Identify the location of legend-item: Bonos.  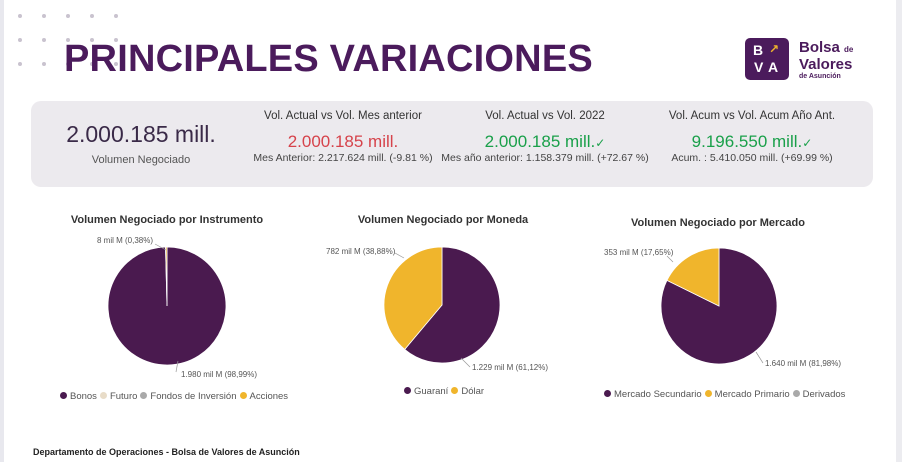
(78, 396).